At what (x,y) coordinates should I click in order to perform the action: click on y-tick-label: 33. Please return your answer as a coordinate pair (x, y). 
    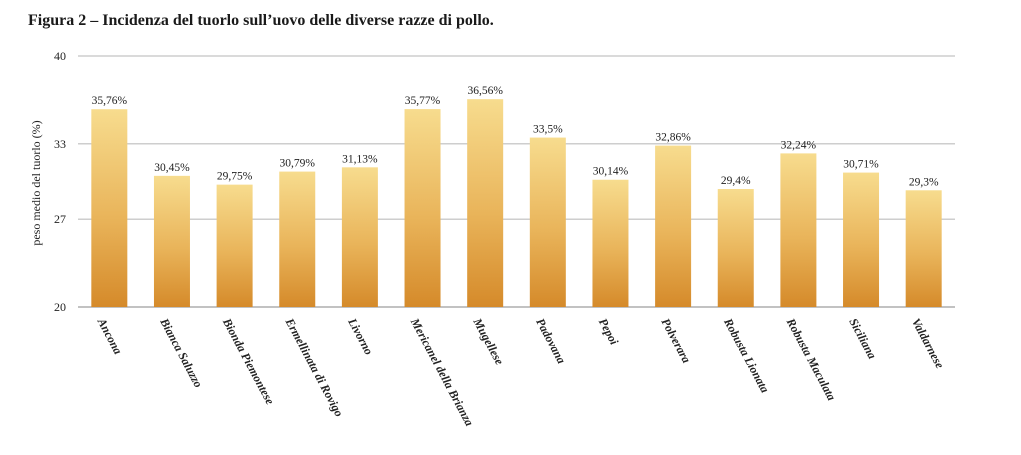
    Looking at the image, I should click on (60, 144).